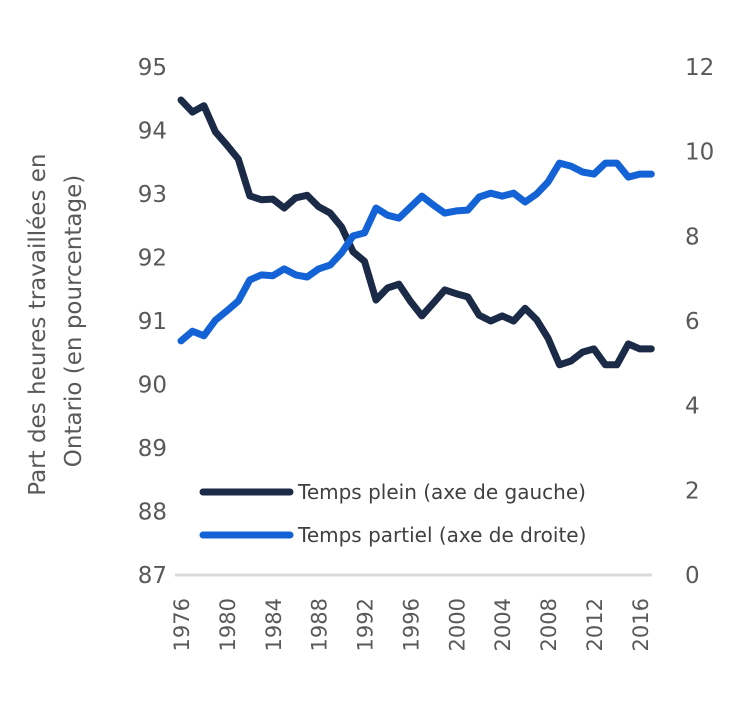 Image resolution: width=750 pixels, height=716 pixels. I want to click on right-y-tick-label: 2, so click(692, 491).